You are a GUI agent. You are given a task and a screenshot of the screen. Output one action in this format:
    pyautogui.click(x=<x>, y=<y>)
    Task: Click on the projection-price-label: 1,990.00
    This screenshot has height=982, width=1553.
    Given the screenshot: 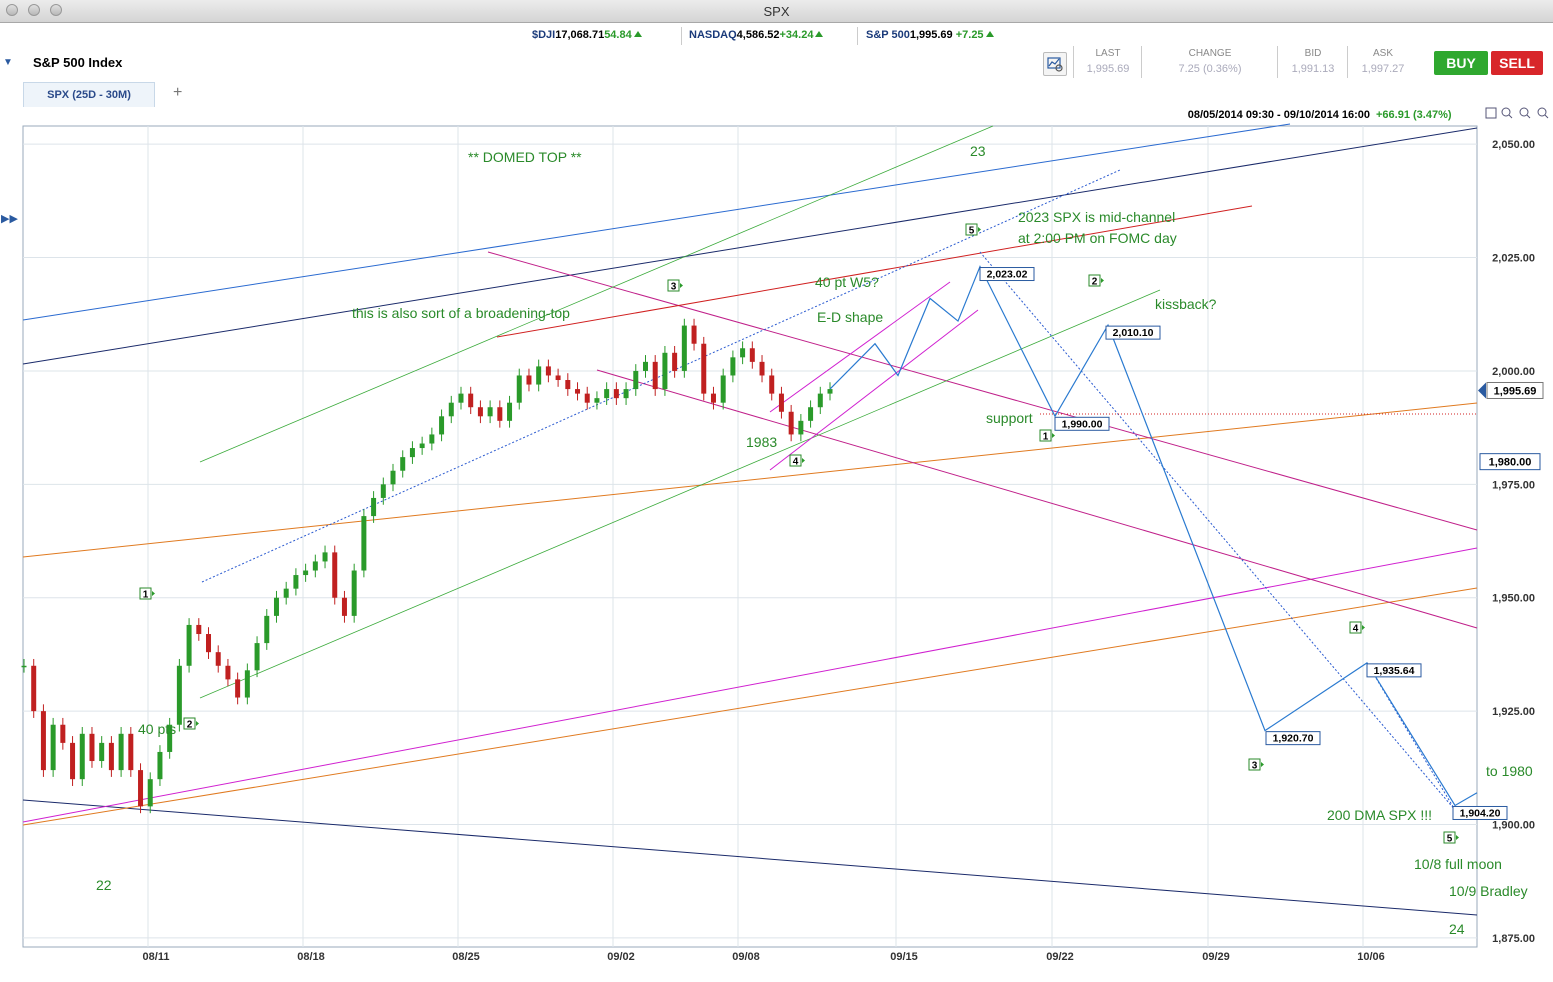 What is the action you would take?
    pyautogui.click(x=1082, y=423)
    